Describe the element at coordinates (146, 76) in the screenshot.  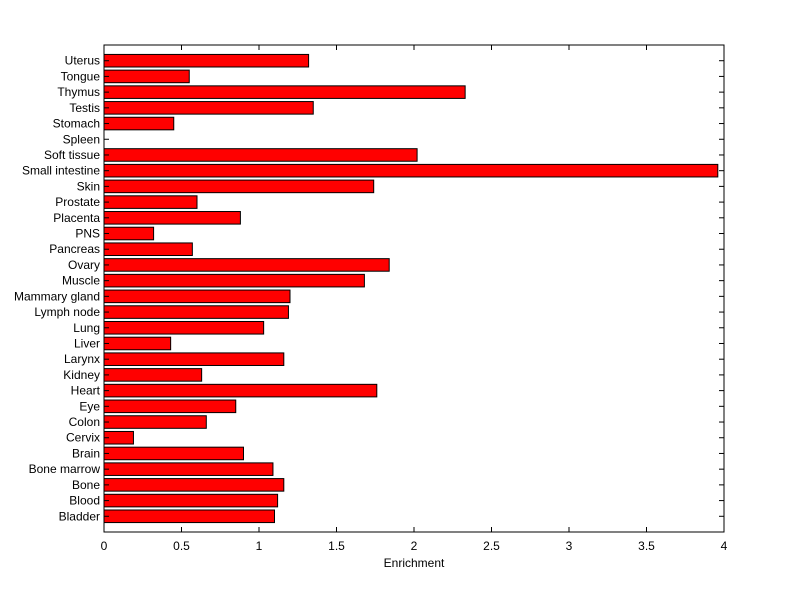
I see `bar-tongue` at that location.